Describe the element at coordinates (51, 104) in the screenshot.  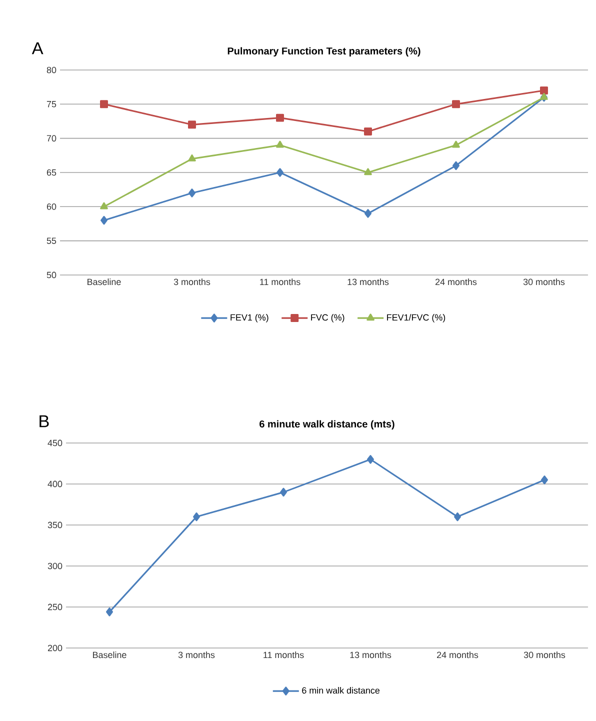
I see `y-tick-label: 75` at that location.